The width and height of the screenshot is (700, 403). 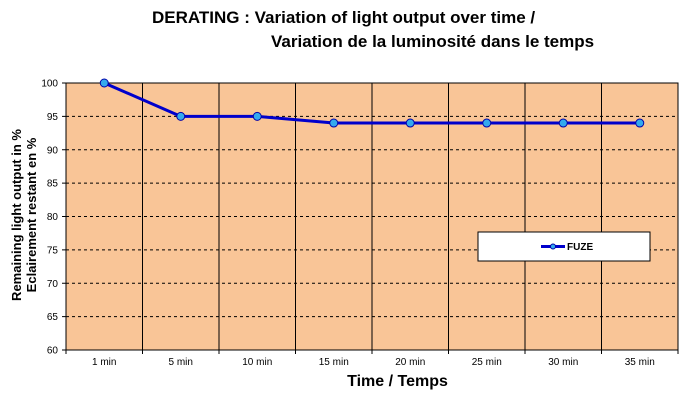 What do you see at coordinates (53, 284) in the screenshot?
I see `y-tick-label: 70` at bounding box center [53, 284].